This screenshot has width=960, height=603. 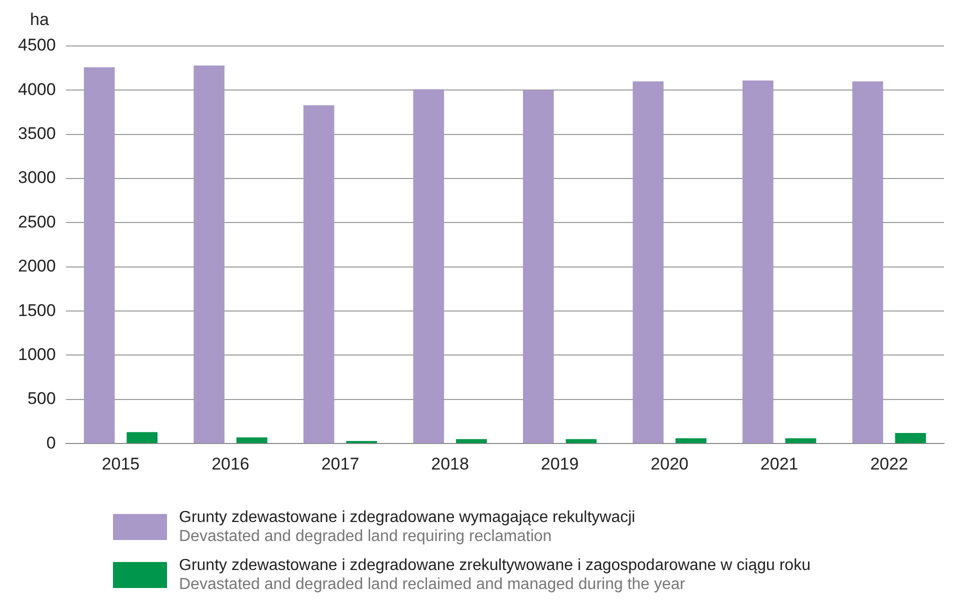 I want to click on x-tick-label: 2022, so click(x=889, y=464).